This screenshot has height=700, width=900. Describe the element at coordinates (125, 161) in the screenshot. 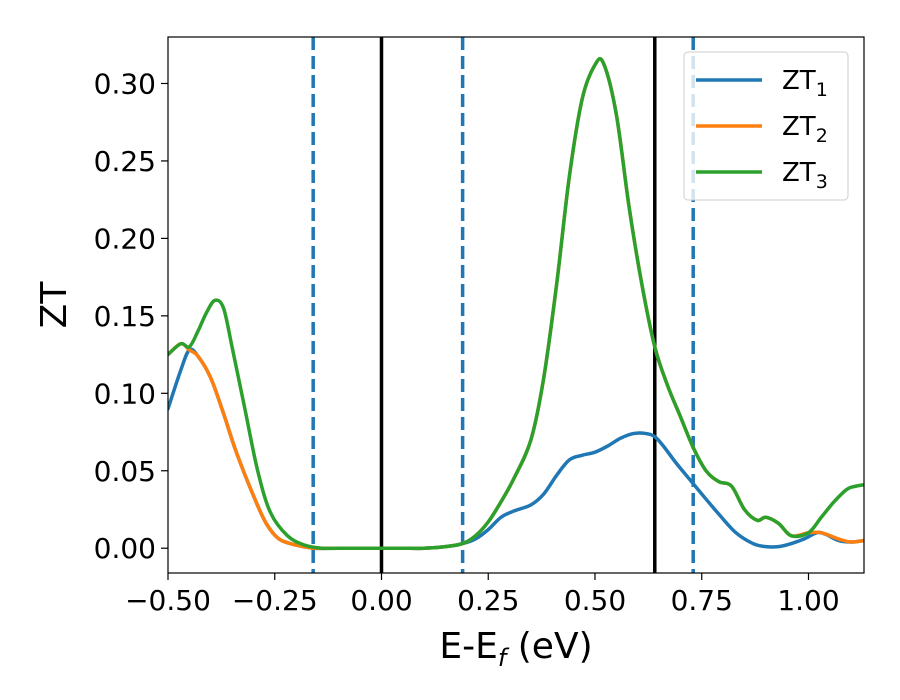

I see `y-tick-label: 0.25` at that location.